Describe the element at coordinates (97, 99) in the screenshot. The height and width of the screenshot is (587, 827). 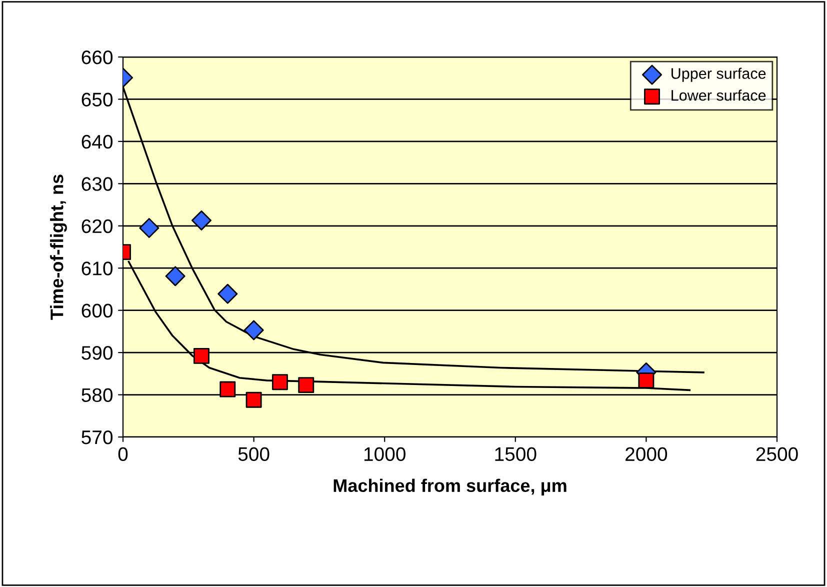
I see `y-tick-label: 650` at that location.